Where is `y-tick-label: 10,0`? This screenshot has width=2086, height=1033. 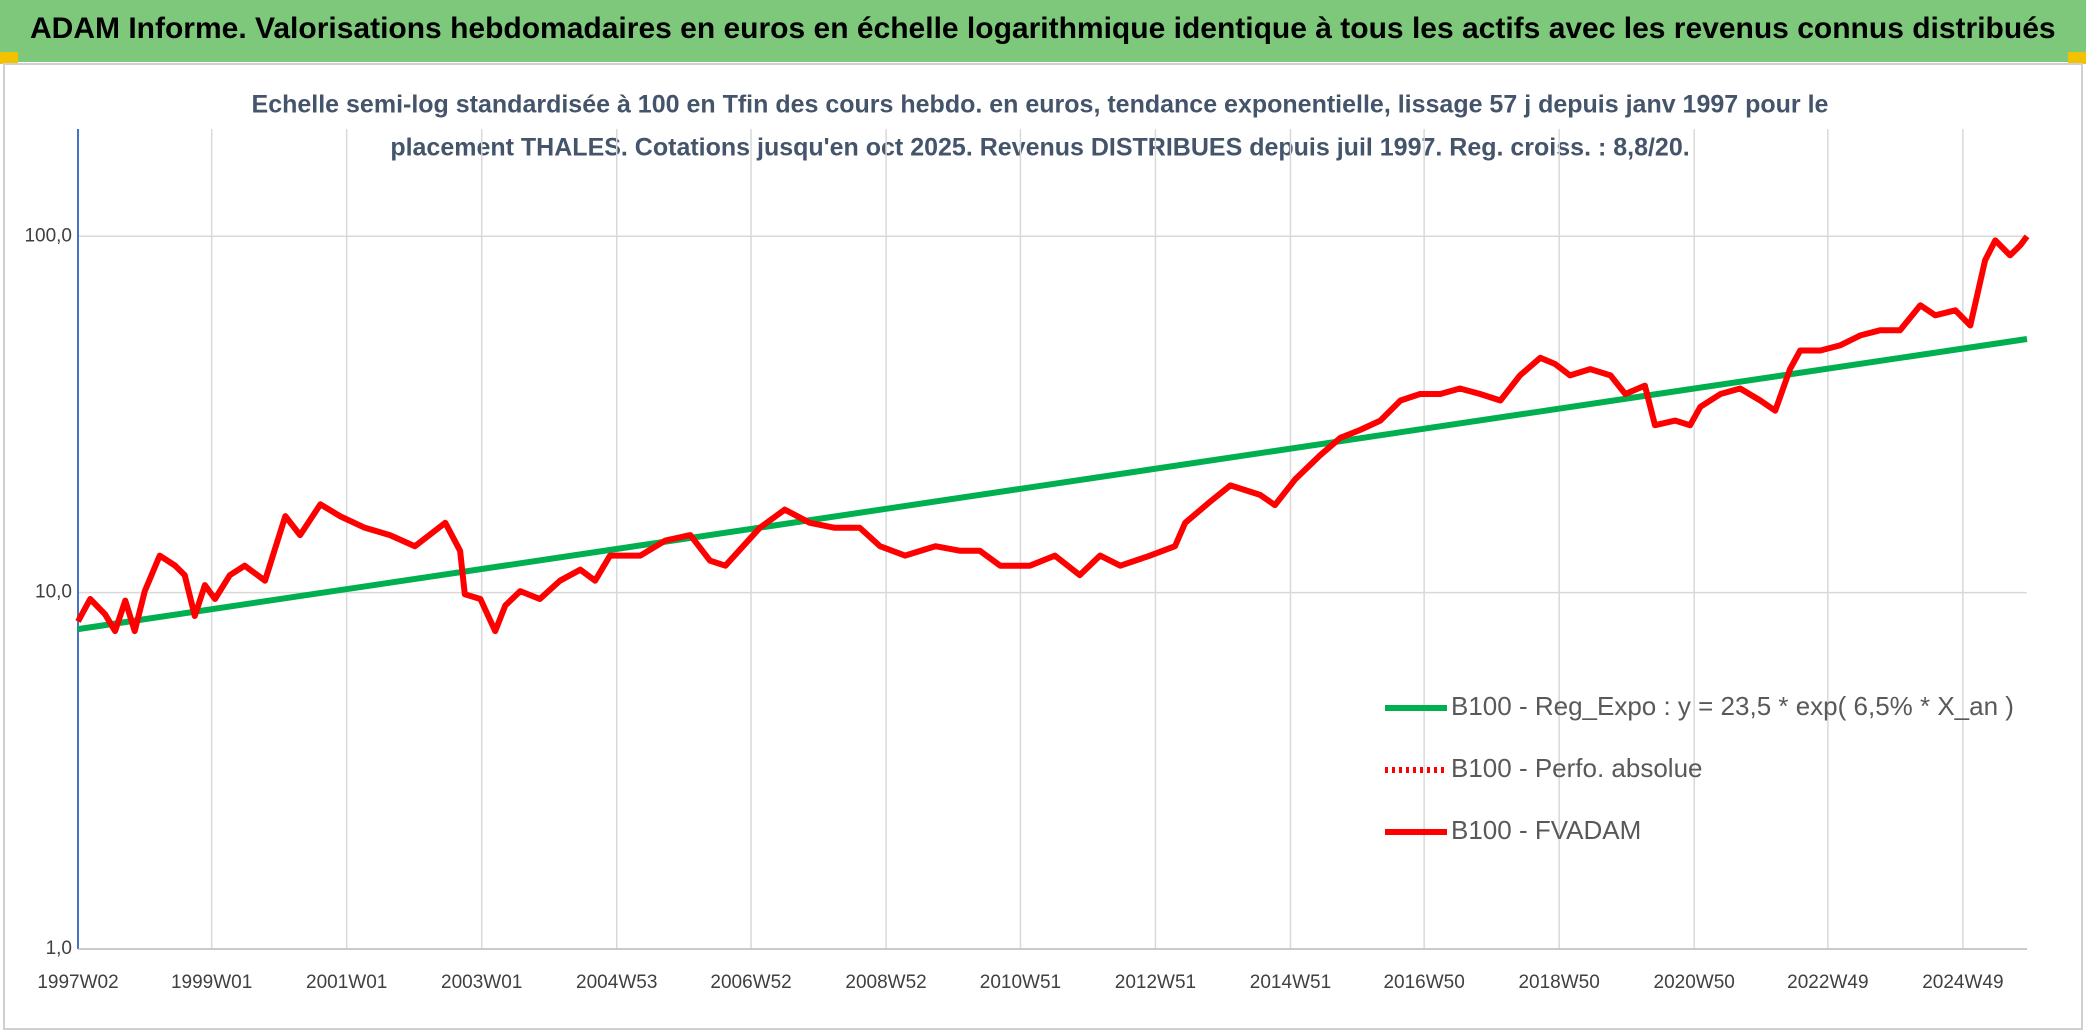 y-tick-label: 10,0 is located at coordinates (53, 592).